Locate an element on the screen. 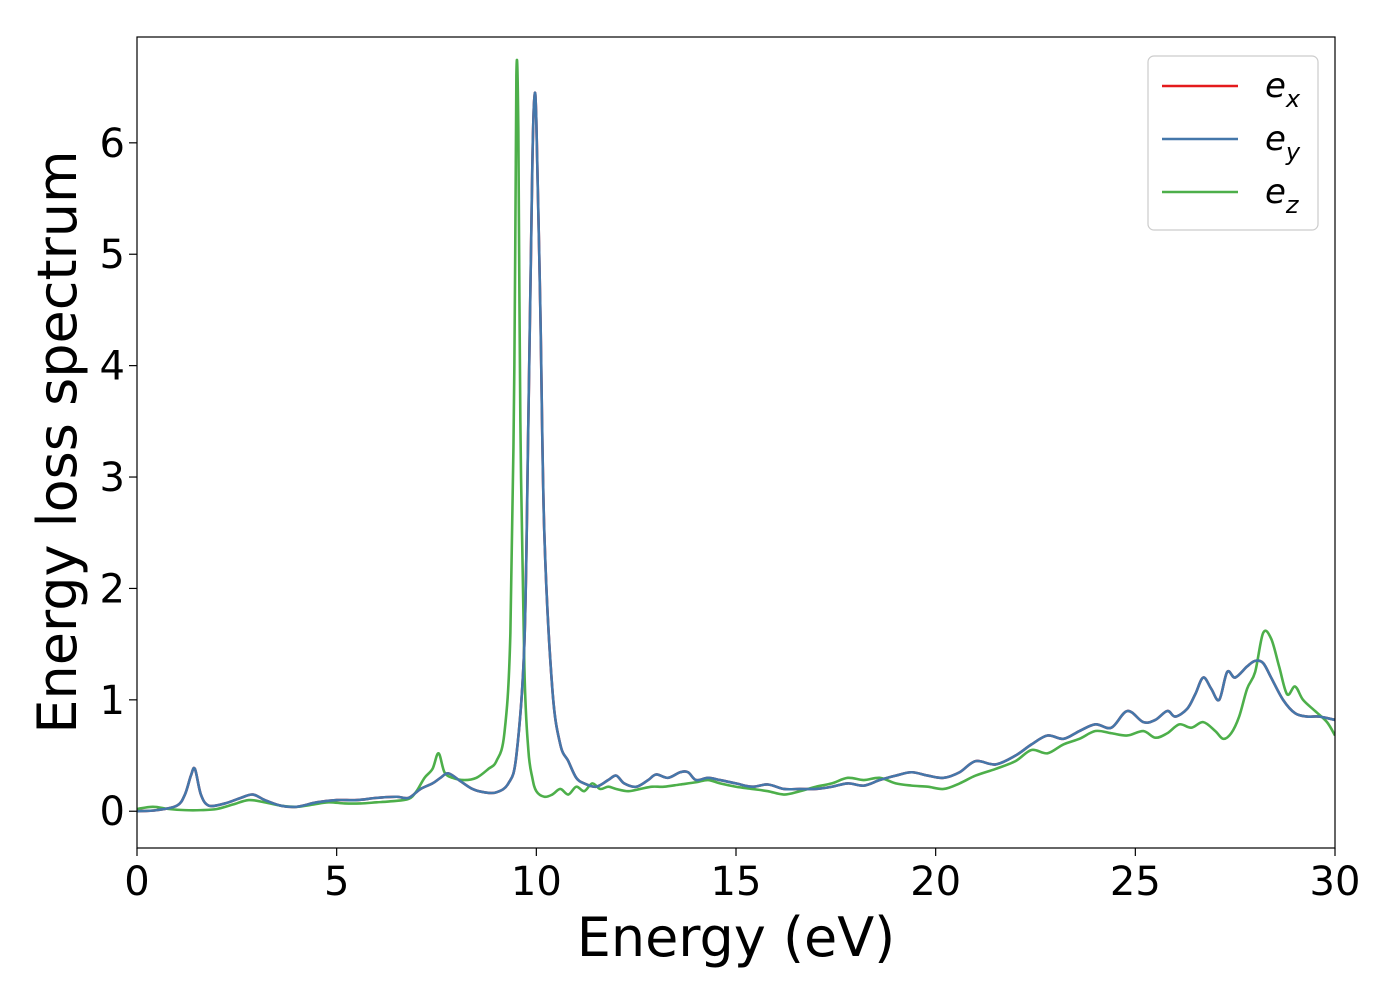 The width and height of the screenshot is (1400, 1000). legend-label-ez: ez is located at coordinates (1282, 195).